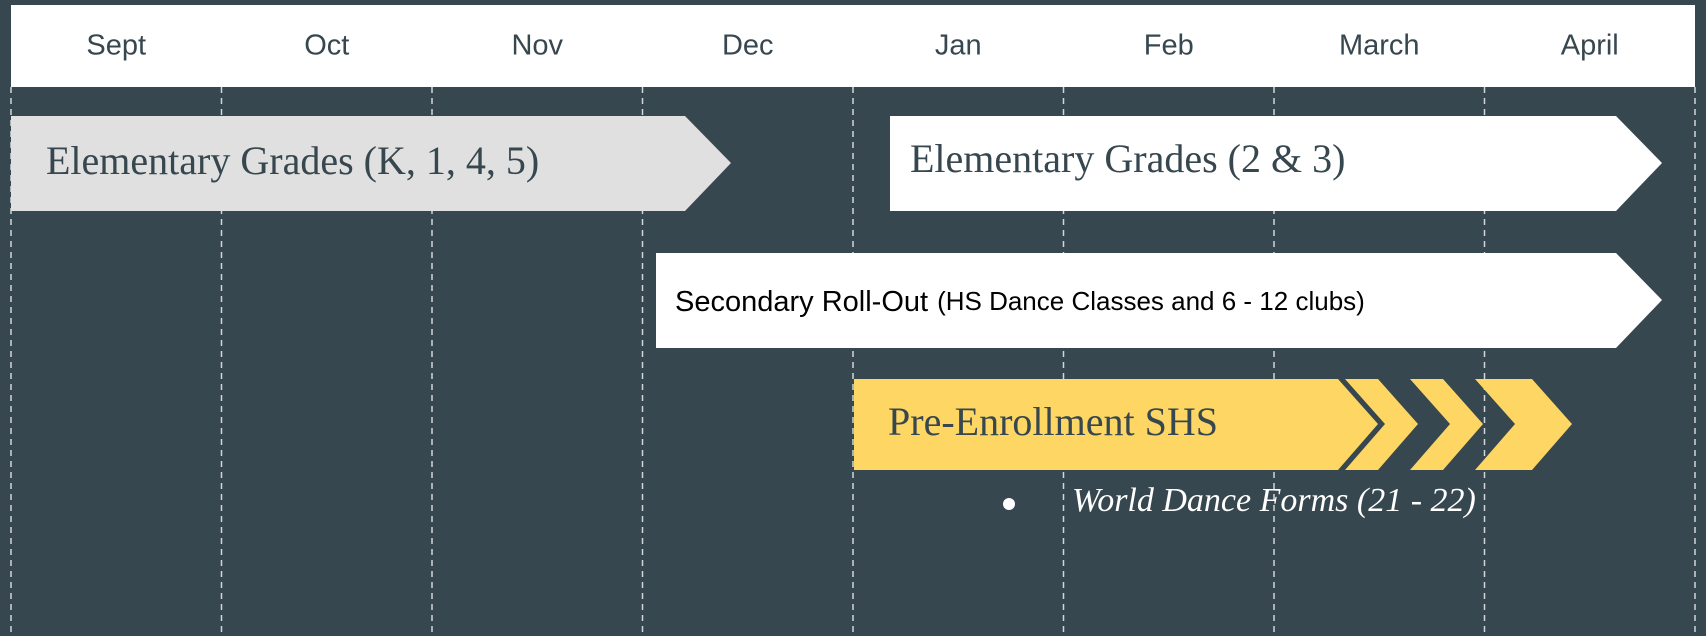 Image resolution: width=1706 pixels, height=636 pixels. What do you see at coordinates (801, 302) in the screenshot?
I see `bar-label: Secondary Roll-Out` at bounding box center [801, 302].